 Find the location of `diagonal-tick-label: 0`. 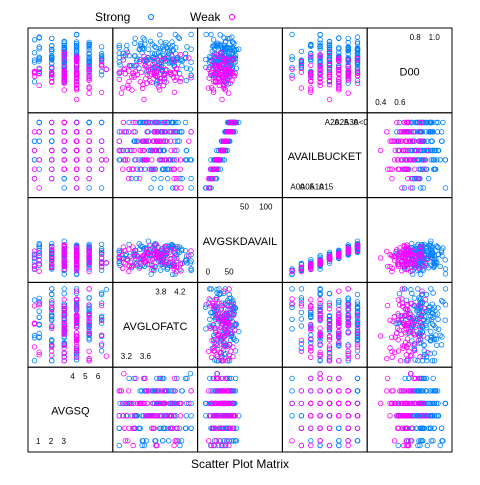

diagonal-tick-label: 0 is located at coordinates (208, 271).